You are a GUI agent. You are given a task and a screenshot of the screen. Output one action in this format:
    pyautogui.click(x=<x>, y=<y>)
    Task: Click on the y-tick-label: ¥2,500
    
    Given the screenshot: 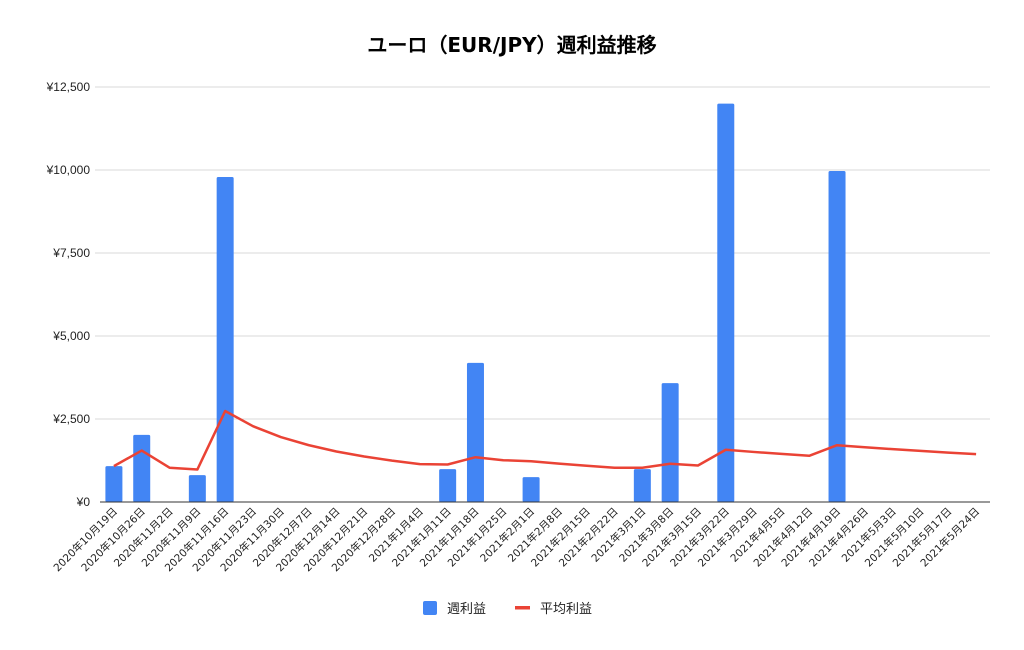 What is the action you would take?
    pyautogui.click(x=71, y=419)
    